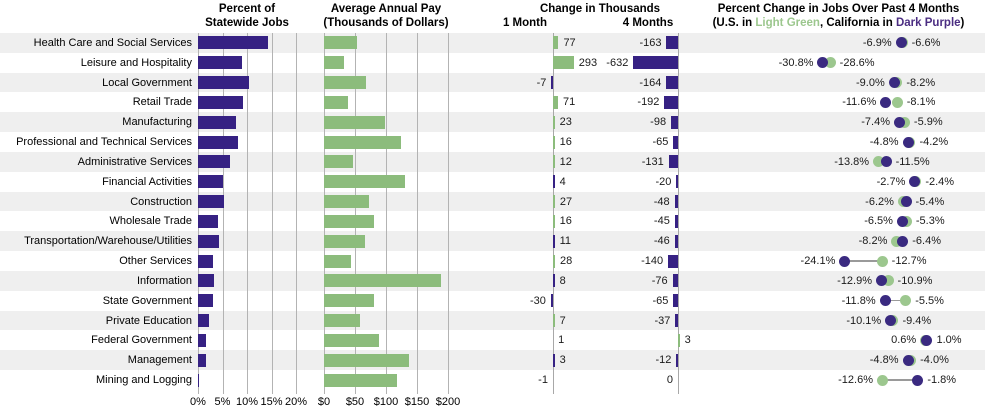 This screenshot has height=412, width=985. I want to click on dot-right-value: -6.6%, so click(926, 42).